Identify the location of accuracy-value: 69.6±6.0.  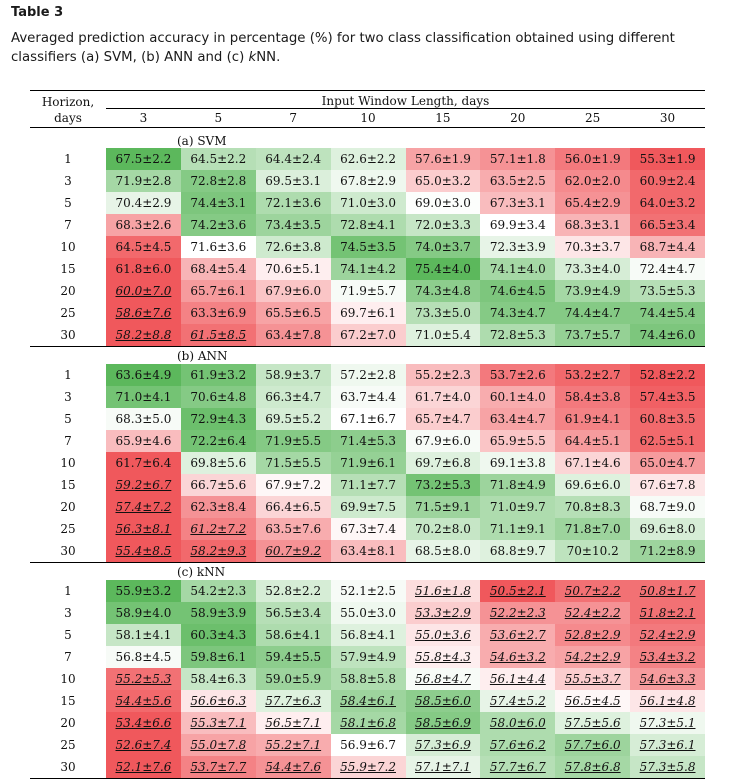
(592, 485).